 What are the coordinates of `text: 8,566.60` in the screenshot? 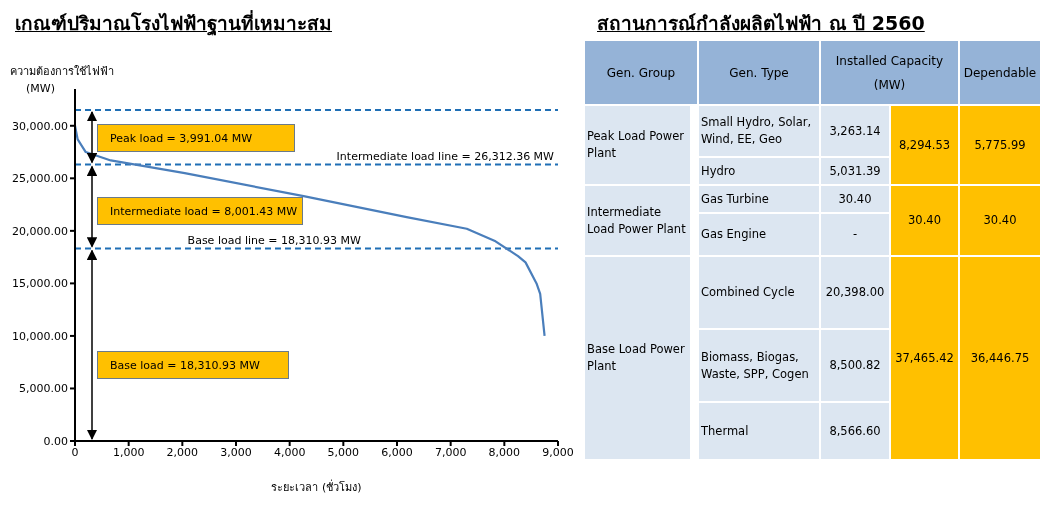 It's located at (855, 431).